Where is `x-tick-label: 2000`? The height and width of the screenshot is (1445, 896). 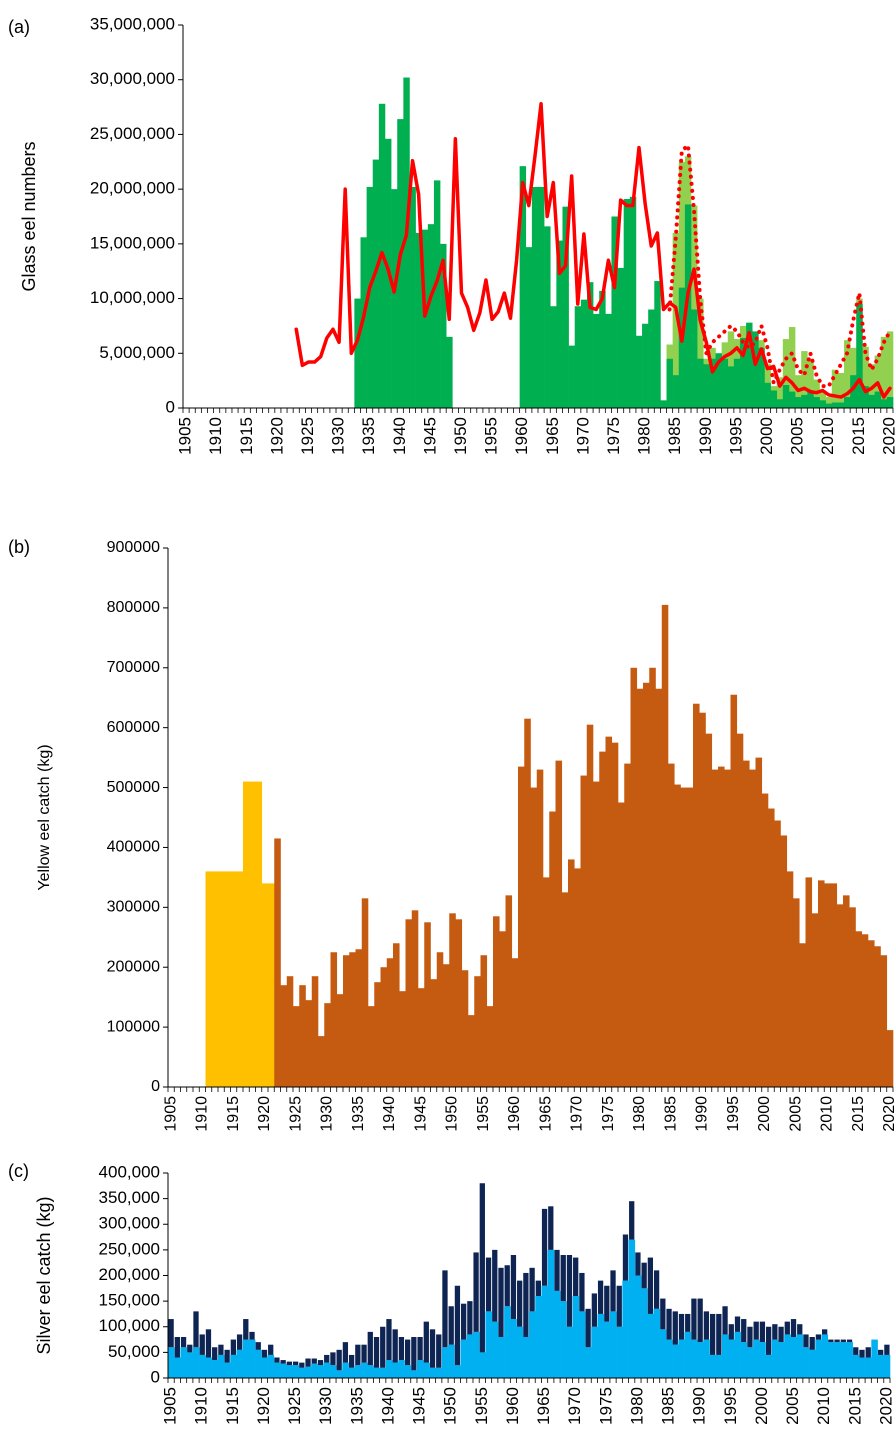 x-tick-label: 2000 is located at coordinates (761, 1406).